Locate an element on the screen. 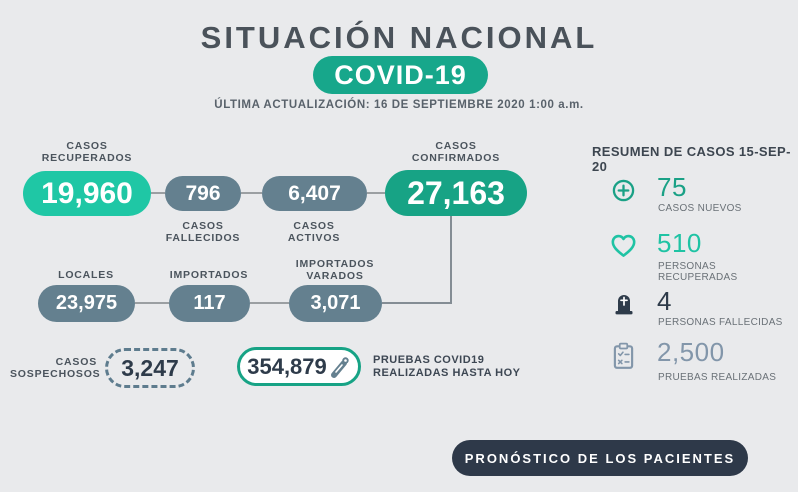  new-cases-value: 75 is located at coordinates (672, 187).